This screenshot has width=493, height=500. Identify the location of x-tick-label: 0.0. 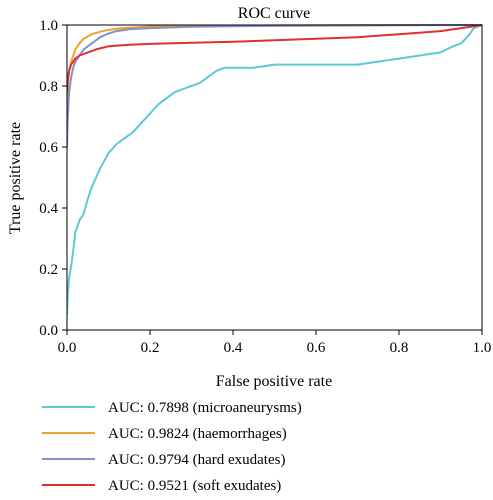
(67, 348).